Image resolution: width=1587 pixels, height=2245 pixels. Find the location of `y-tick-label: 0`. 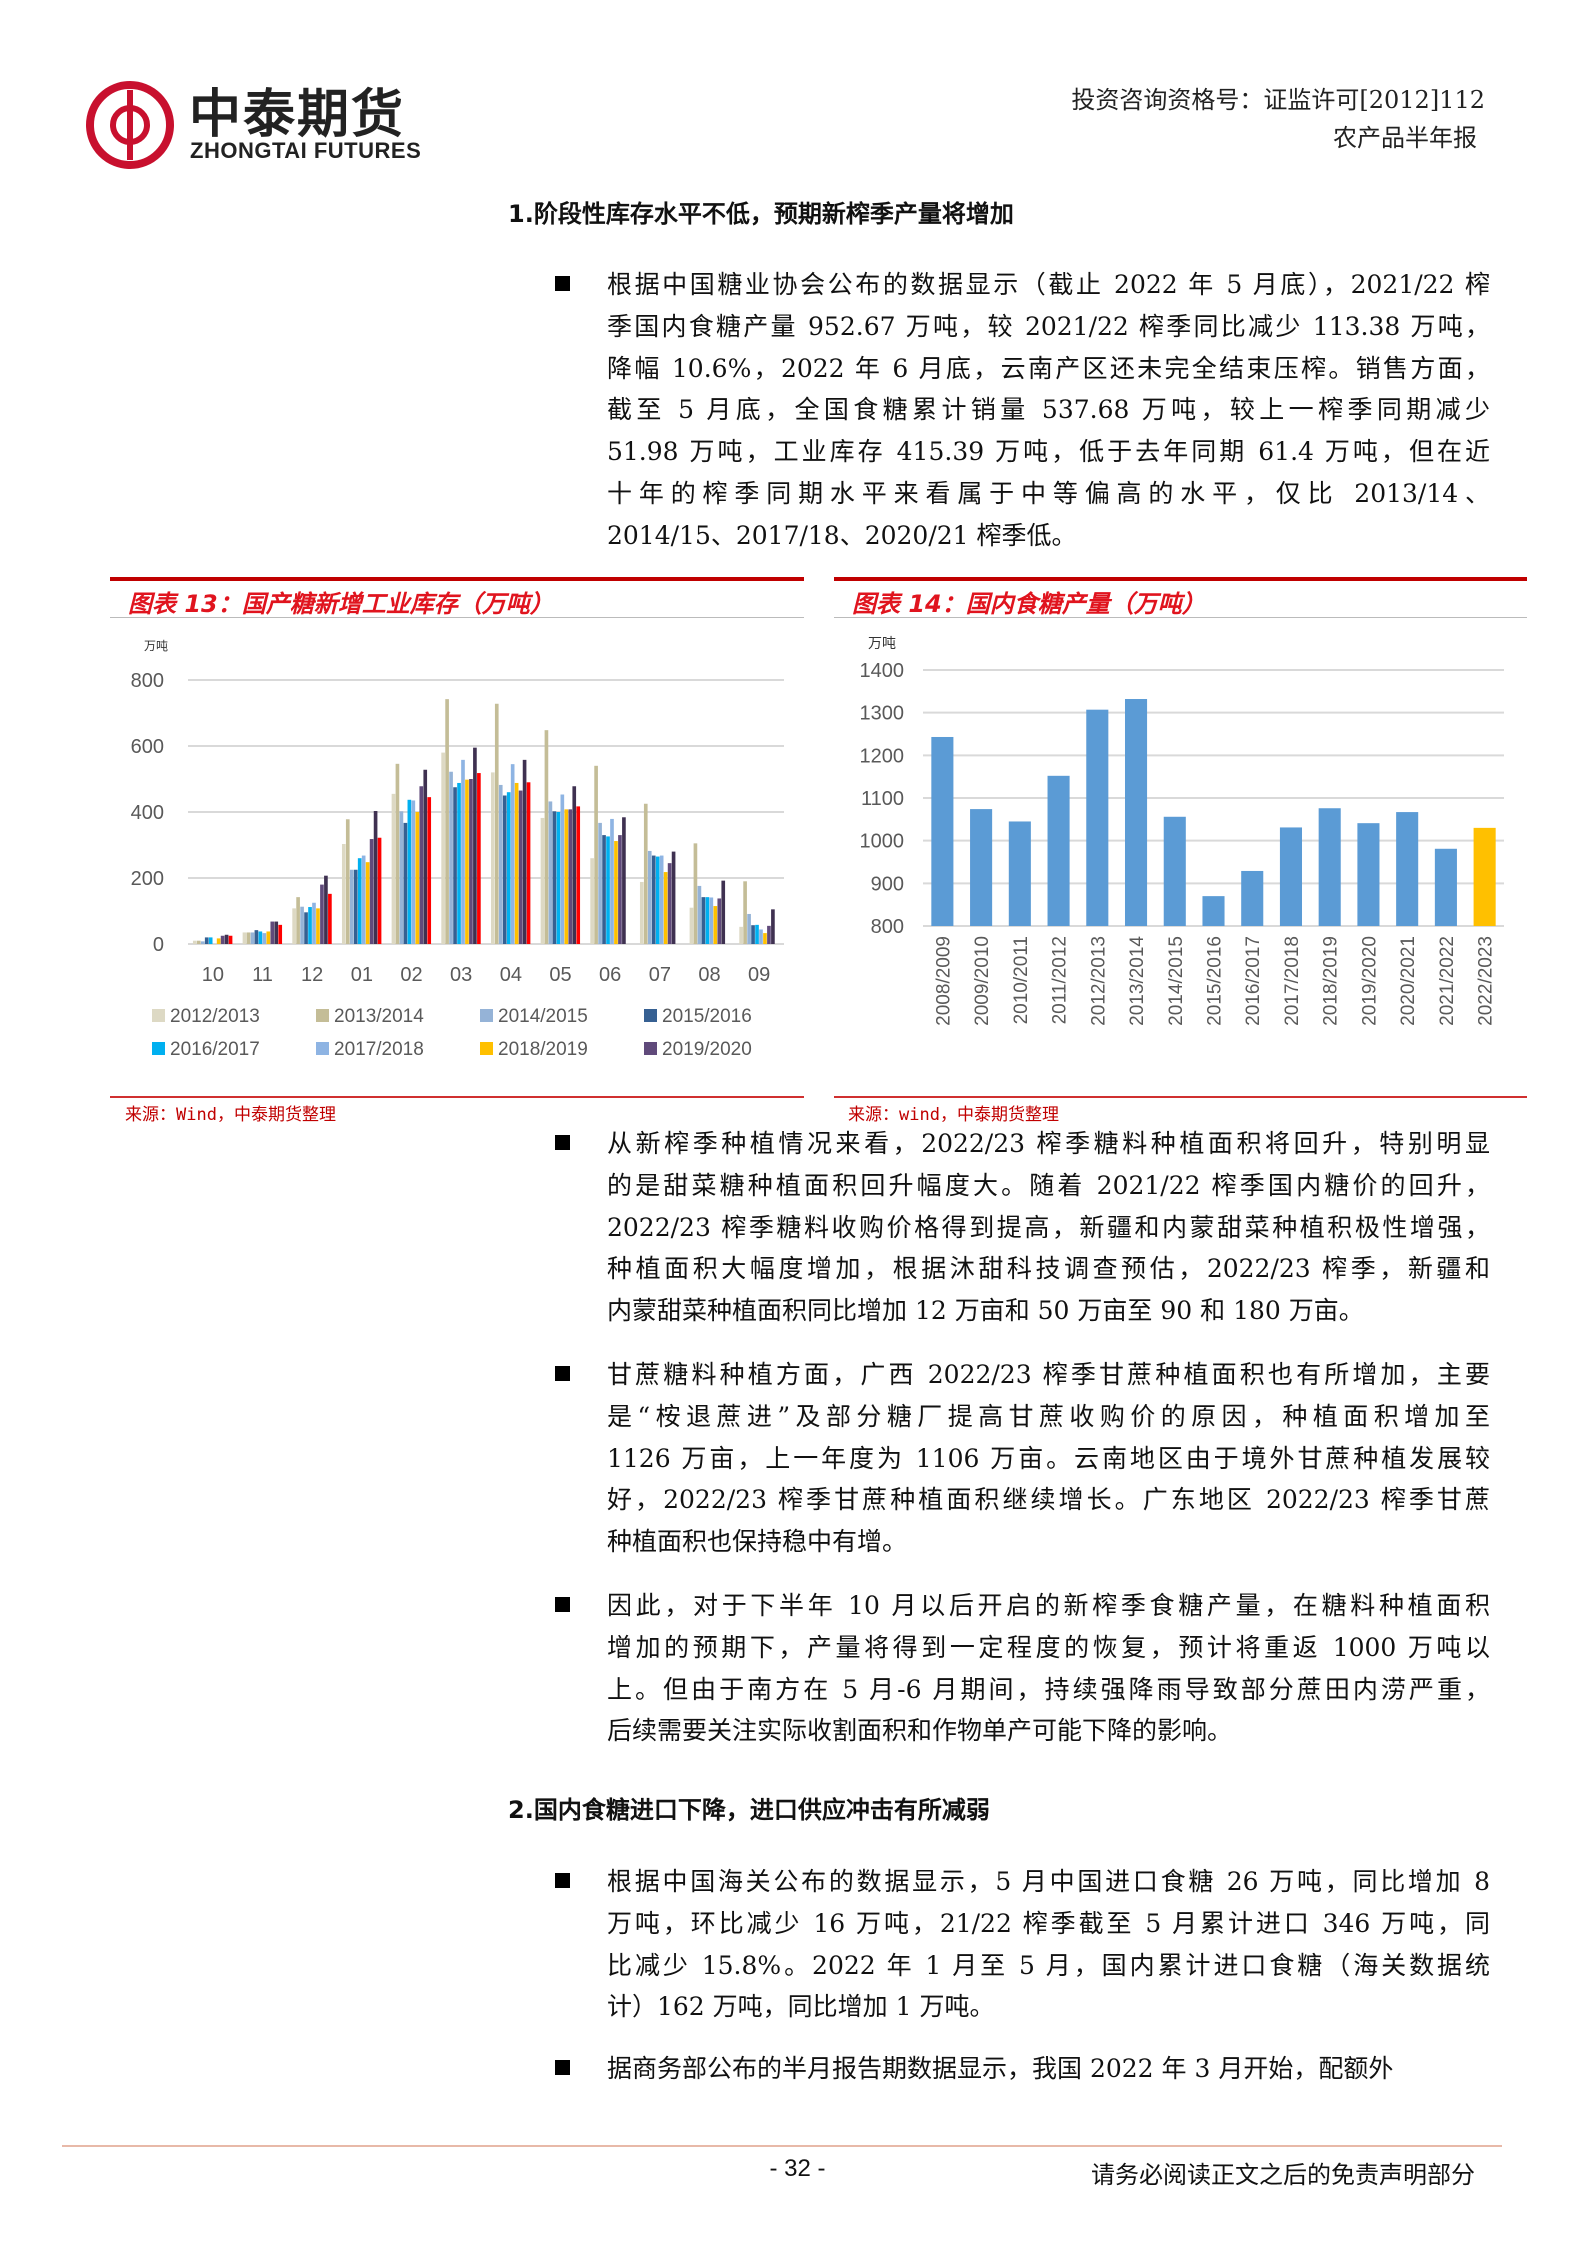

y-tick-label: 0 is located at coordinates (158, 945).